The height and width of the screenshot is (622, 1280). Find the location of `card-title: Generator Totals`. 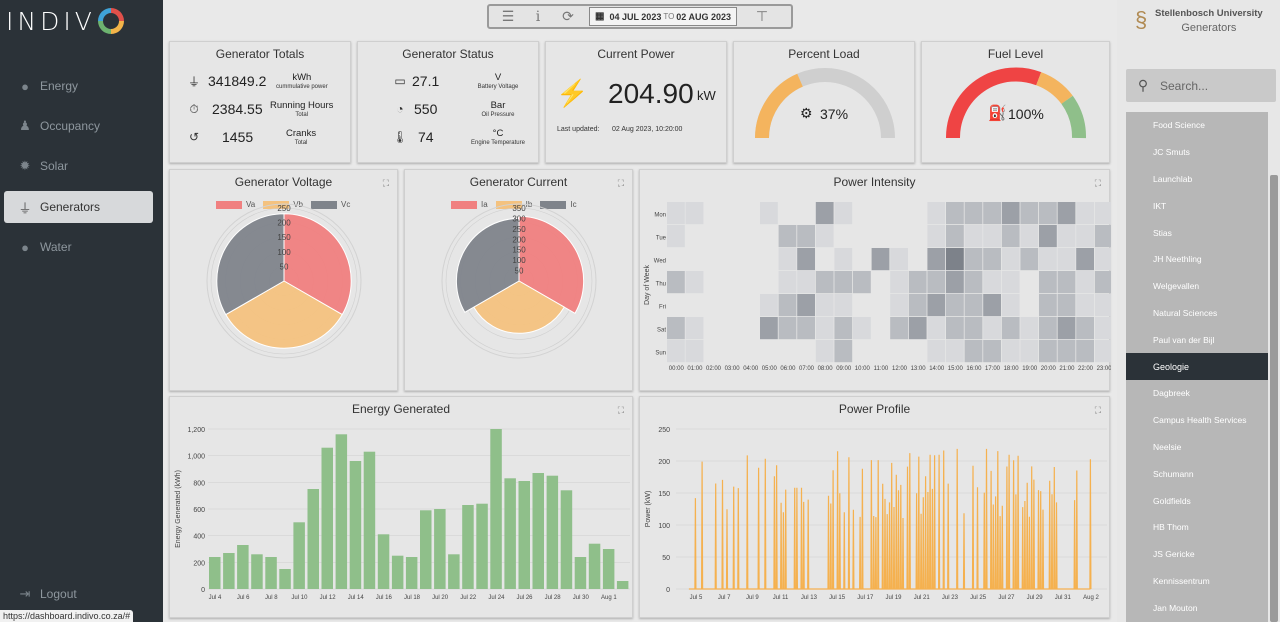

card-title: Generator Totals is located at coordinates (260, 54).